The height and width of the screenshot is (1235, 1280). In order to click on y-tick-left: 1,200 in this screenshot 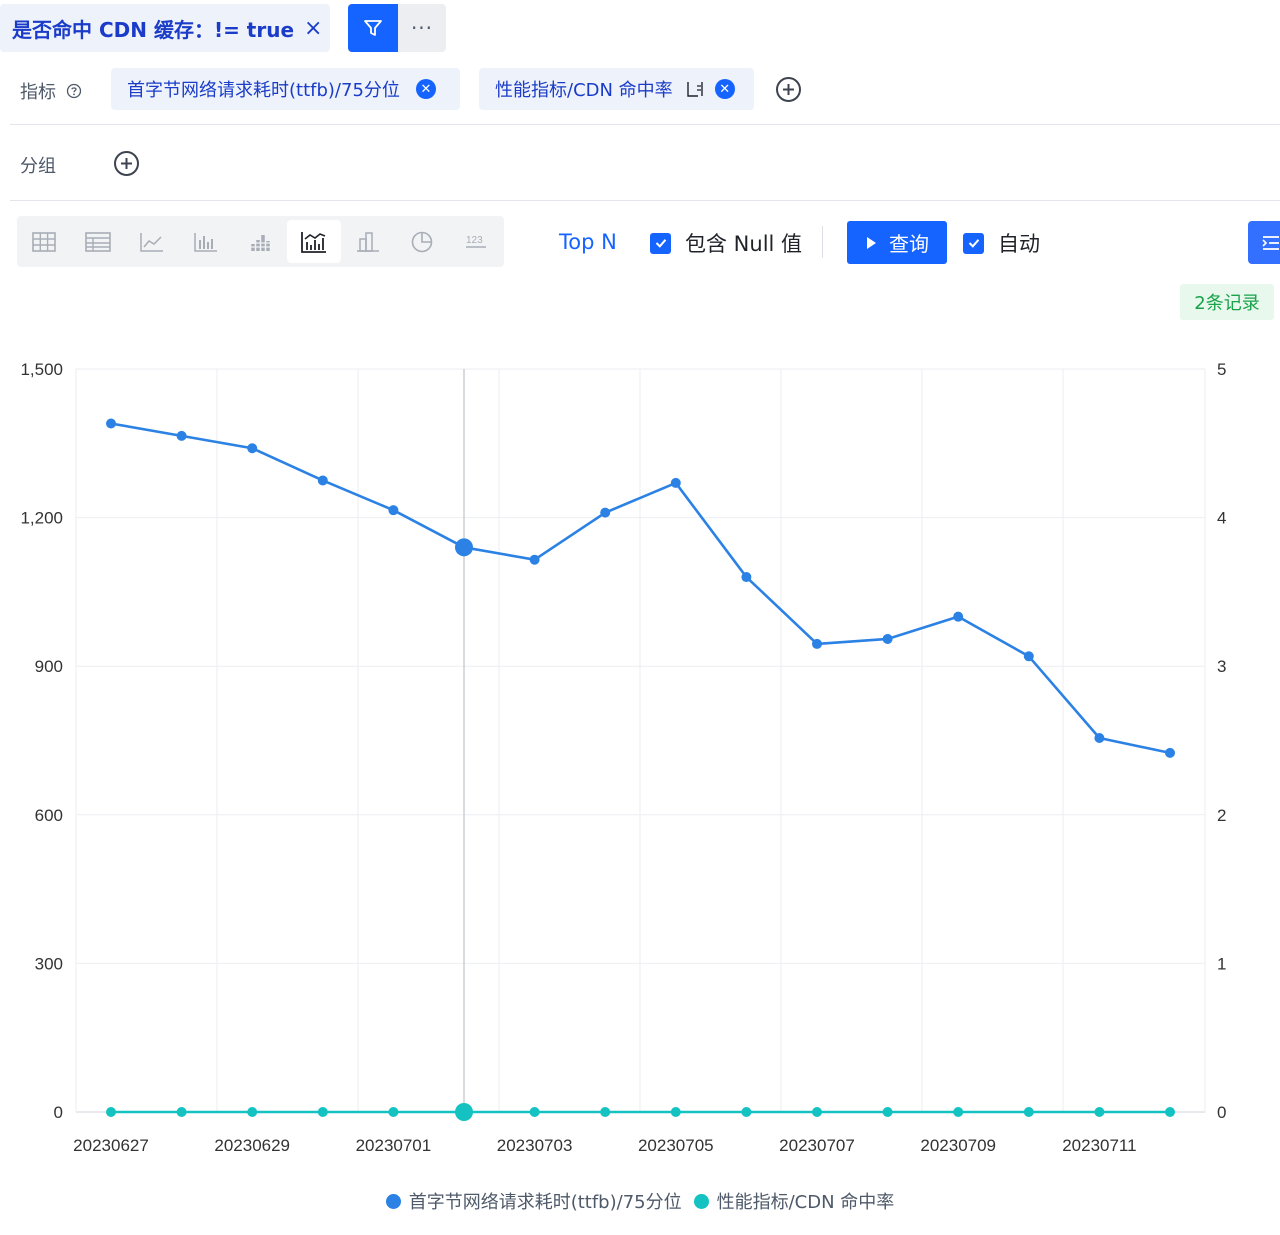, I will do `click(41, 518)`.